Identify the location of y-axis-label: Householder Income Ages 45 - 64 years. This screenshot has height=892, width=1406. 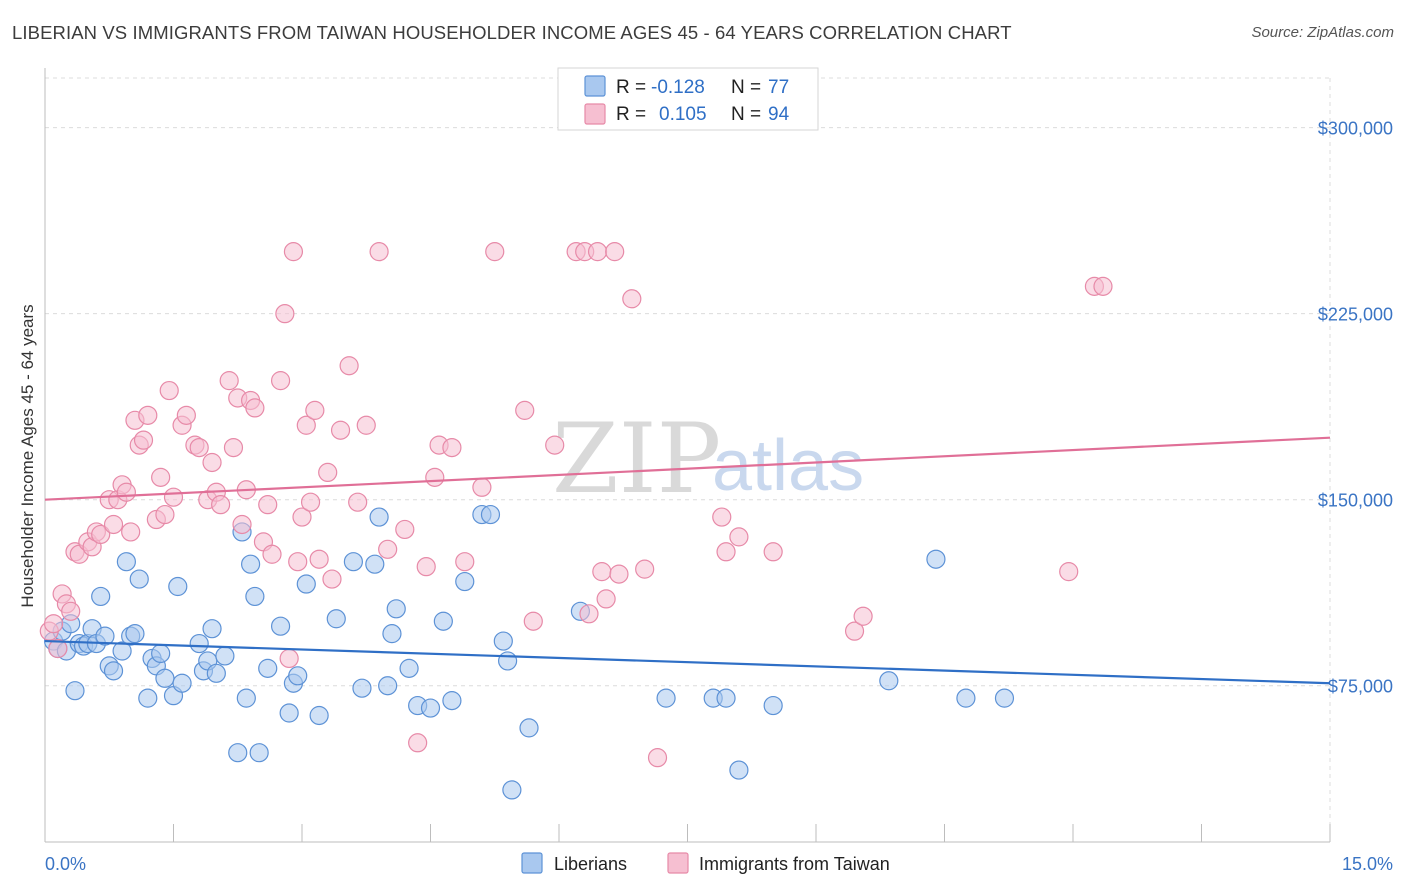
(27, 455).